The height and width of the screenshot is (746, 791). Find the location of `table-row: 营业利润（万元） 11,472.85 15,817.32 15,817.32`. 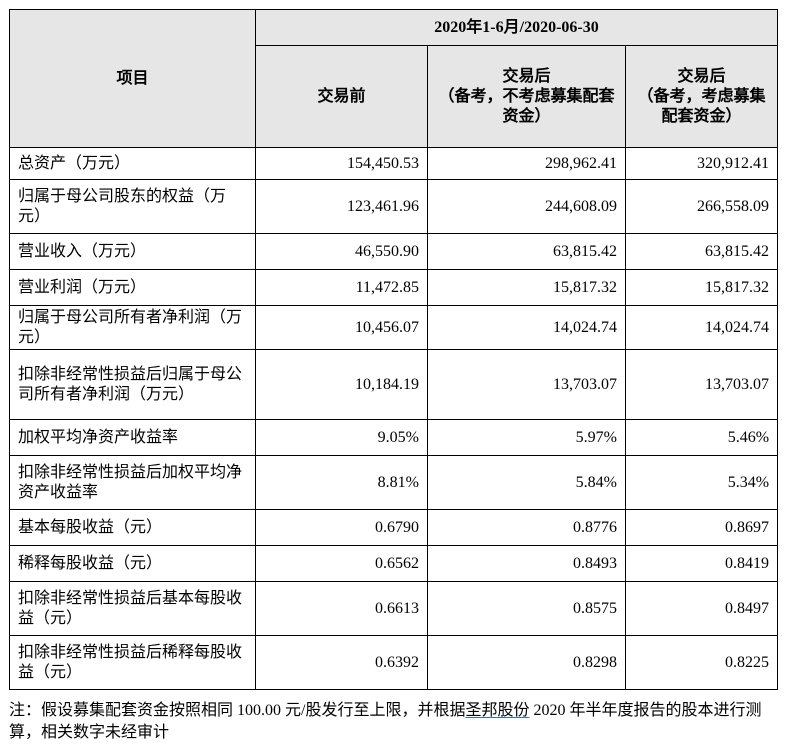

table-row: 营业利润（万元） 11,472.85 15,817.32 15,817.32 is located at coordinates (394, 287).